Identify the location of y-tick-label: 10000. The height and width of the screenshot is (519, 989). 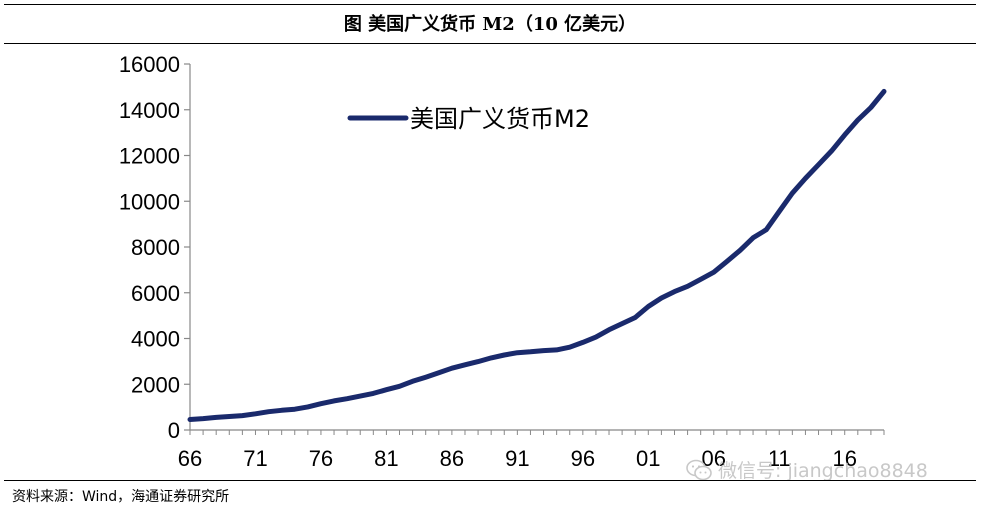
(149, 201).